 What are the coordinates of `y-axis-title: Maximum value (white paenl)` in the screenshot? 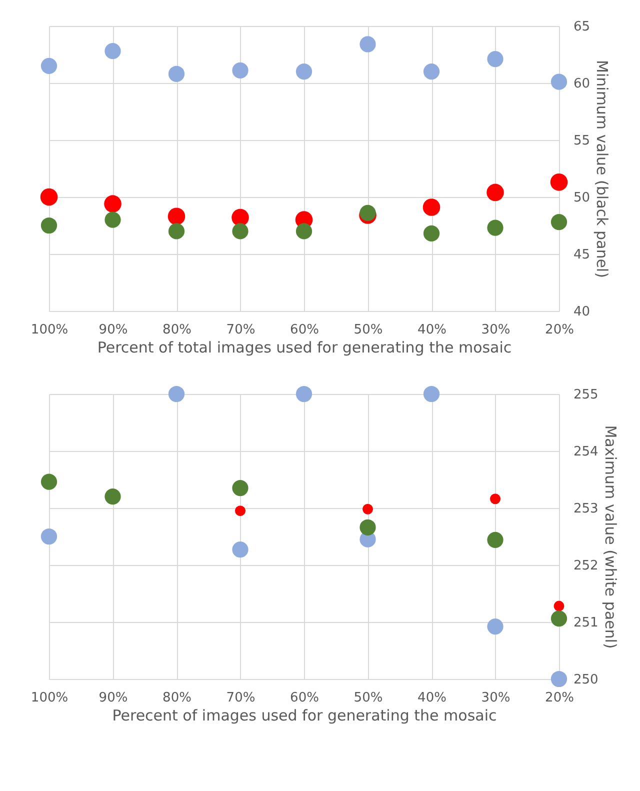 It's located at (610, 537).